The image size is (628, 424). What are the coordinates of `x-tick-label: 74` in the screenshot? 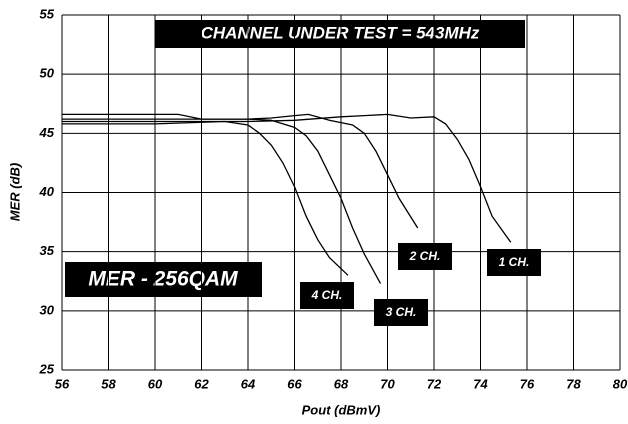 It's located at (480, 383).